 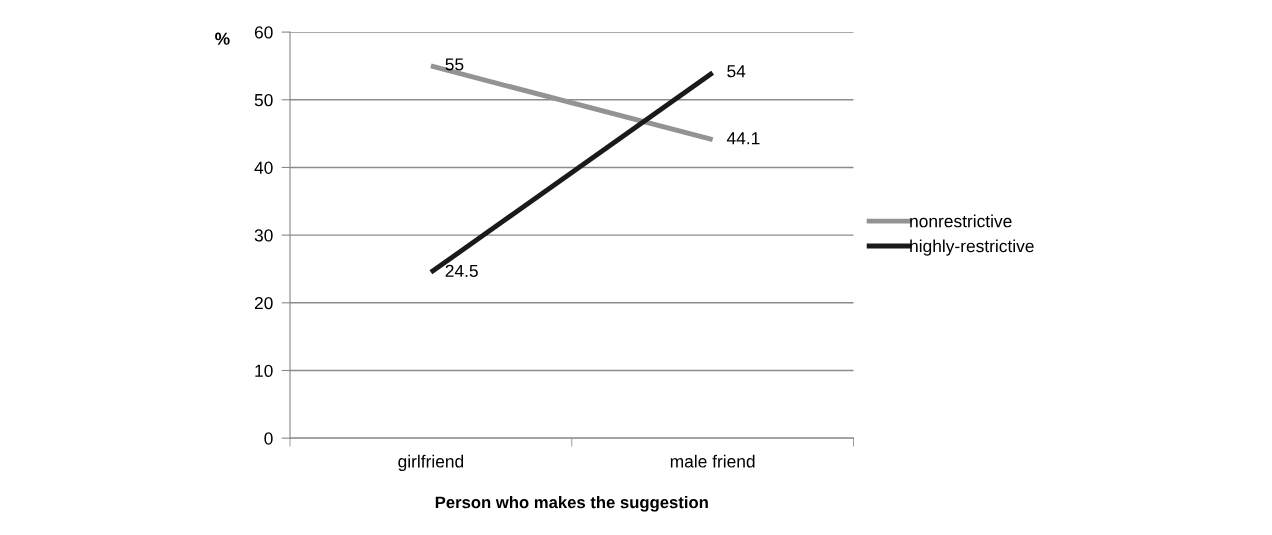 What do you see at coordinates (461, 271) in the screenshot?
I see `data-label: 24.5` at bounding box center [461, 271].